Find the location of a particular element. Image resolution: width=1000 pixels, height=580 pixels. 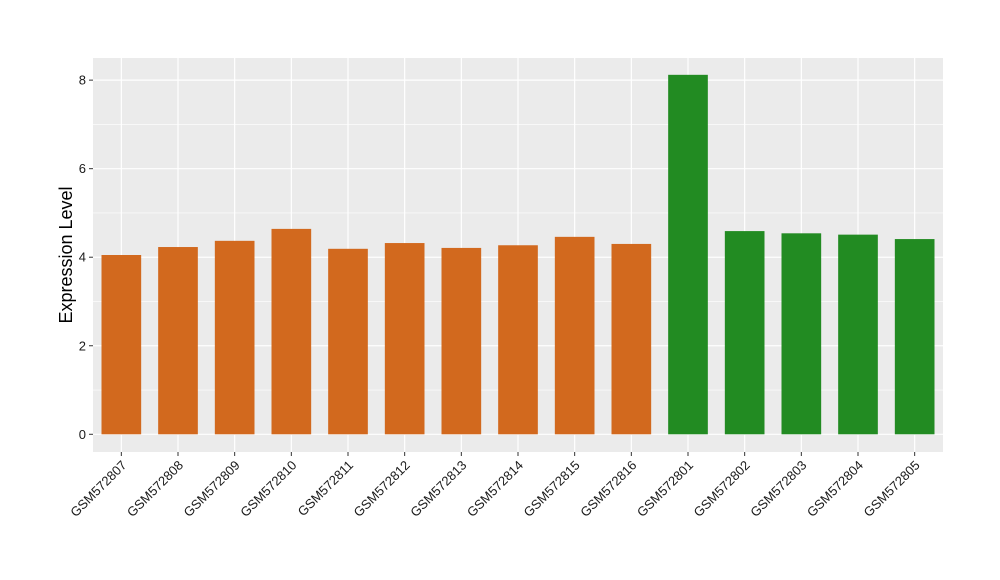

x-tick-label: GSM572807 is located at coordinates (98, 489).